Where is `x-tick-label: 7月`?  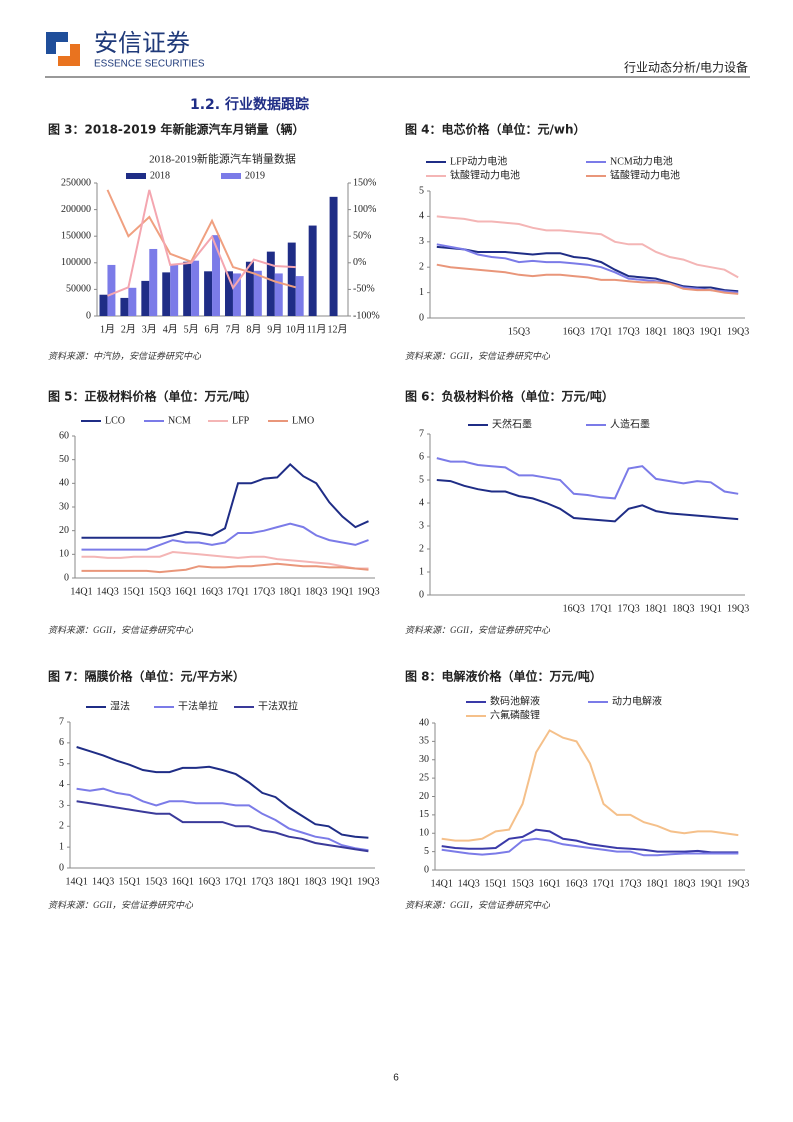
x-tick-label: 7月 is located at coordinates (232, 329).